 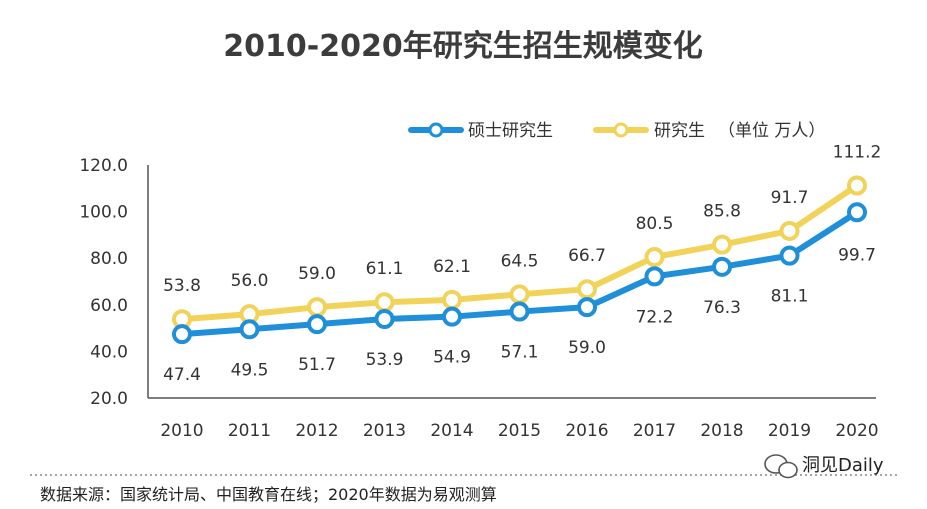 What do you see at coordinates (182, 286) in the screenshot?
I see `data-label-grad: 53.8` at bounding box center [182, 286].